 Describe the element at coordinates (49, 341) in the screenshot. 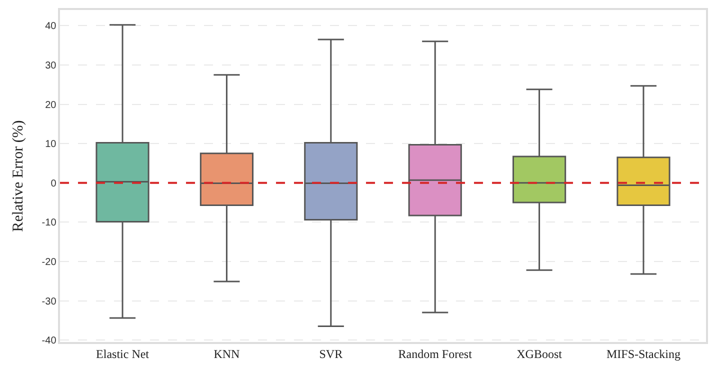

I see `y-tick-label: -40` at that location.